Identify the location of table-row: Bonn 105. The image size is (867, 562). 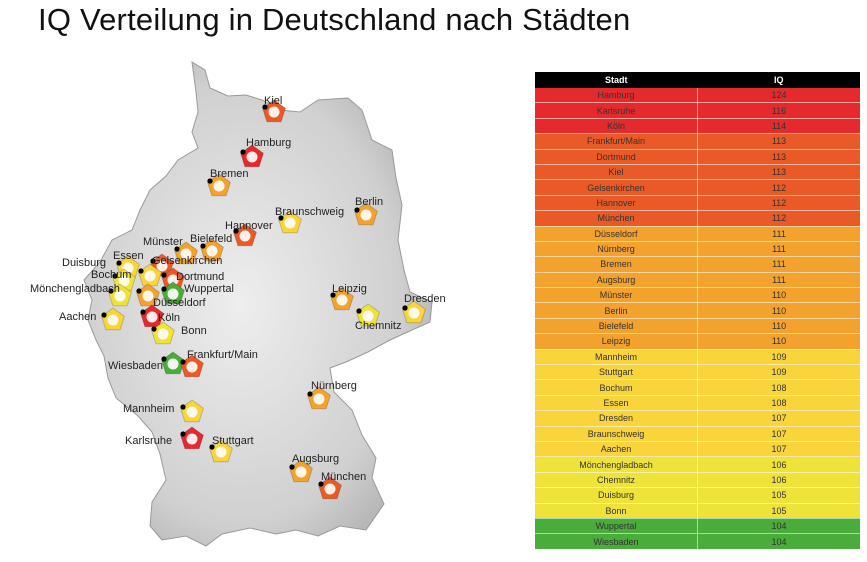
(697, 511).